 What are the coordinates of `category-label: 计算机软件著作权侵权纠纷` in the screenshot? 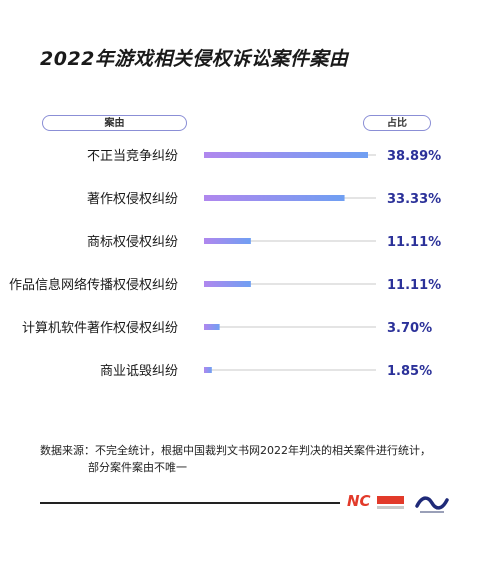 It's located at (100, 328).